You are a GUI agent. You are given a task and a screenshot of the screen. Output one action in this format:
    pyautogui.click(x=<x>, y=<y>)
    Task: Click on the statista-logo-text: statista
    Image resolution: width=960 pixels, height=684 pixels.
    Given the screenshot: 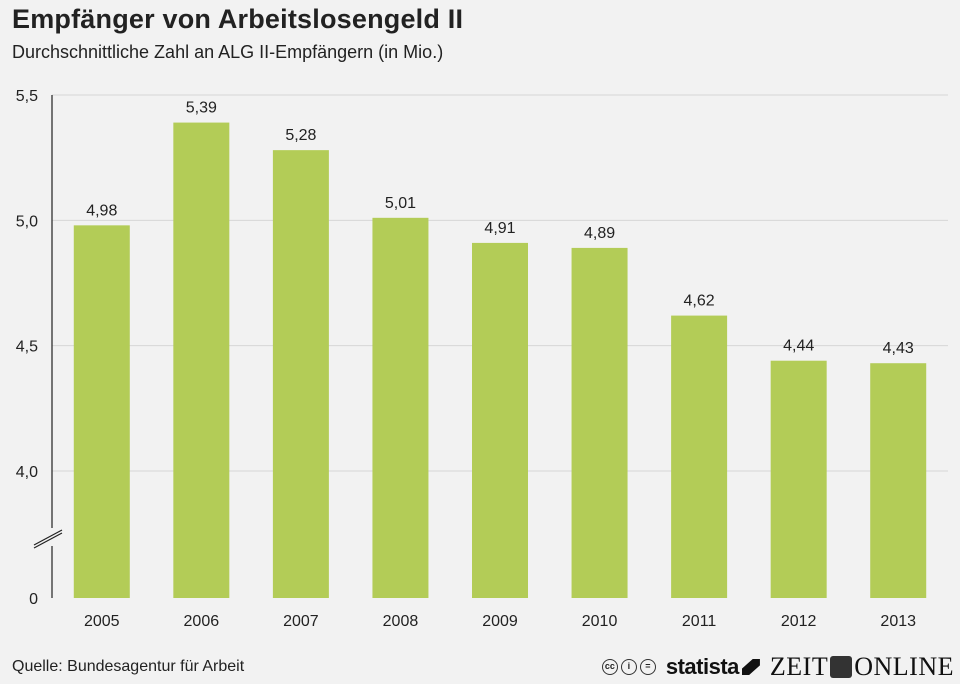 What is the action you would take?
    pyautogui.click(x=702, y=666)
    